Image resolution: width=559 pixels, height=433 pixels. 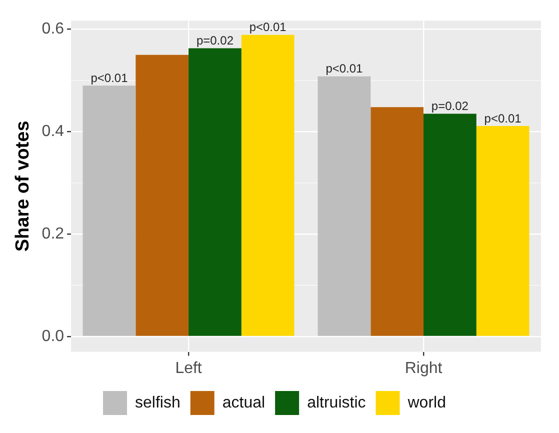 What do you see at coordinates (188, 368) in the screenshot?
I see `x-tick-label: Left` at bounding box center [188, 368].